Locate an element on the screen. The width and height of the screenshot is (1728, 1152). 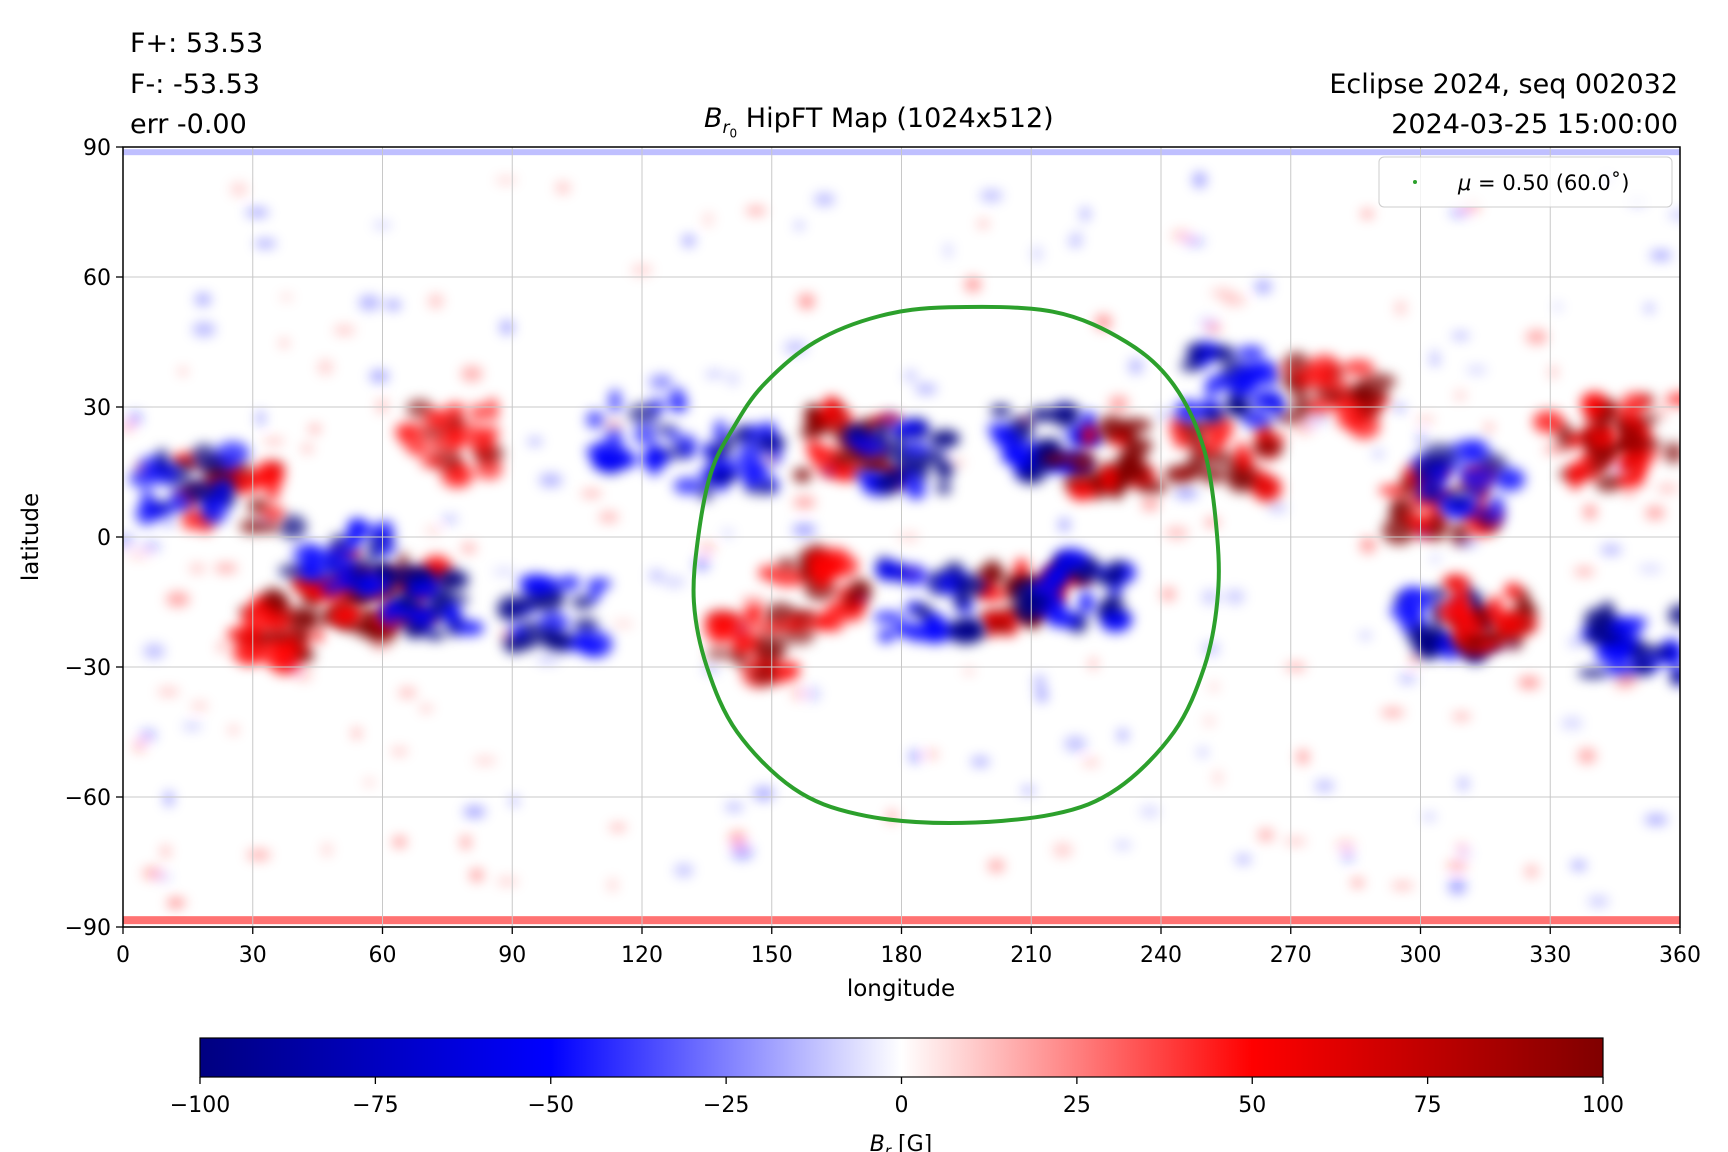
y-axis-ticks: −90 −60 −30 0 30 60 90 is located at coordinates (94, 538).